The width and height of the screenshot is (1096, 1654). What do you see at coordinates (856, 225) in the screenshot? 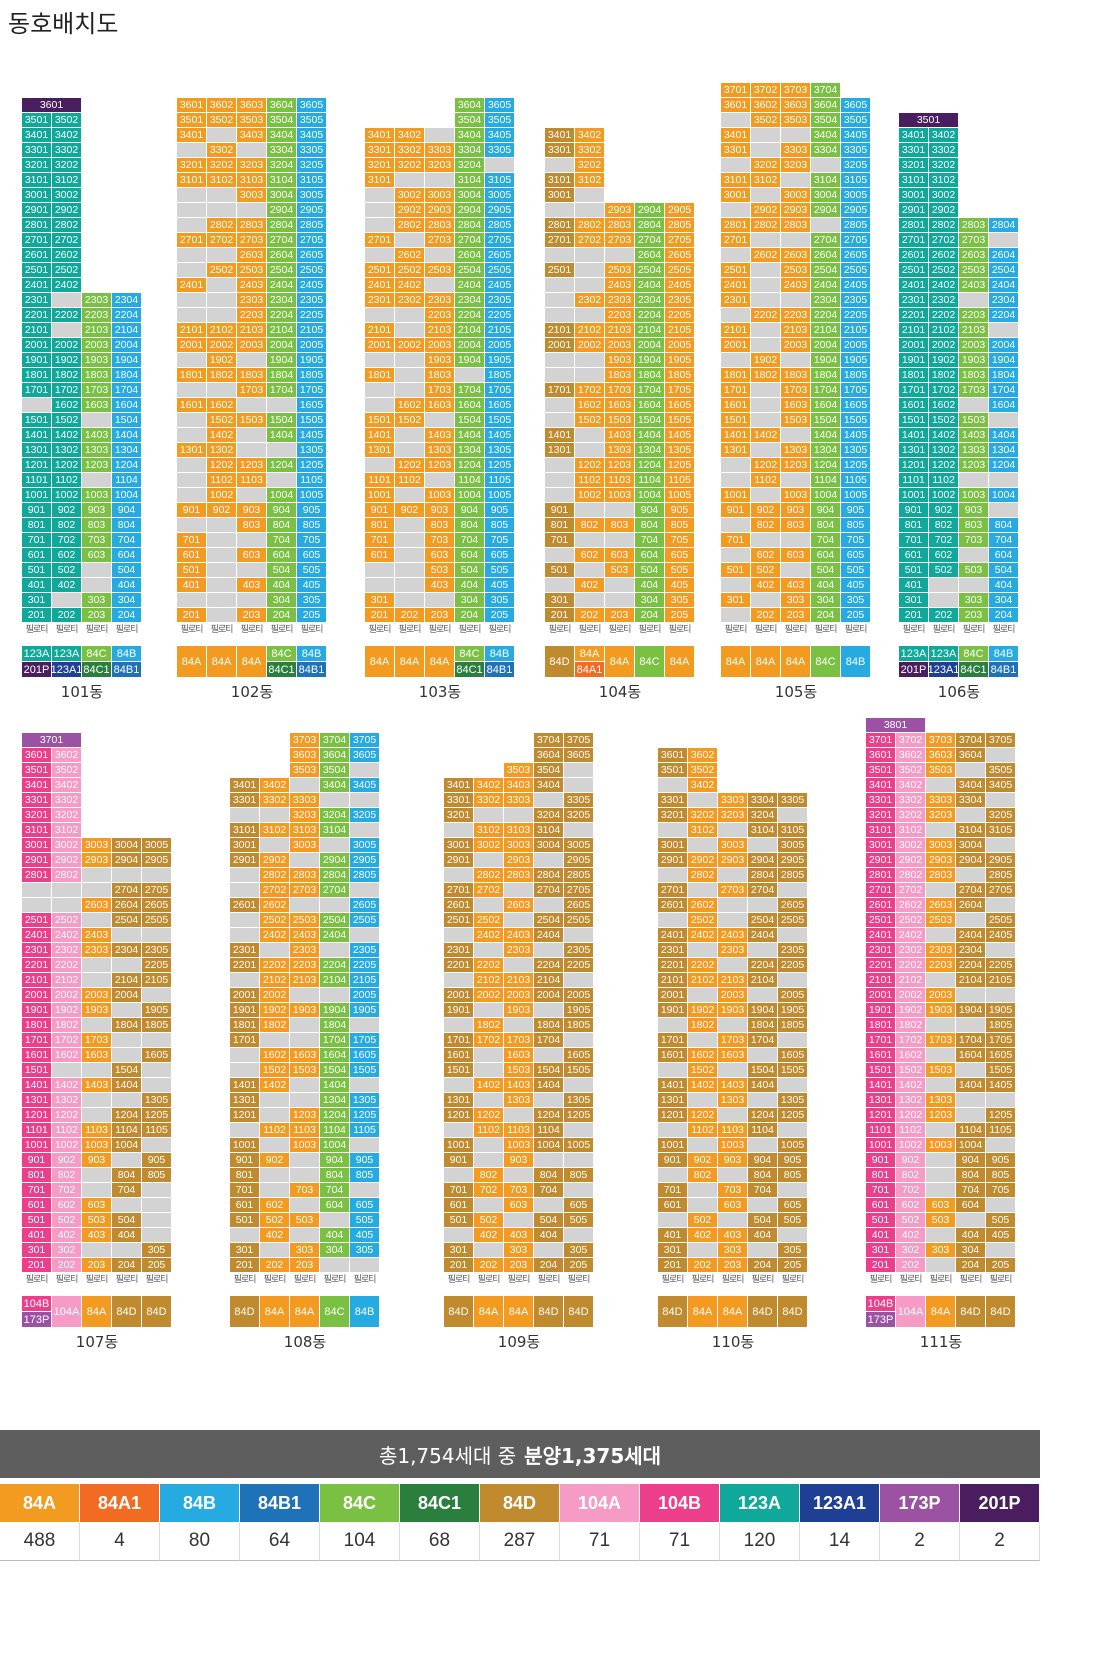
I see `unit-cell: 2805` at bounding box center [856, 225].